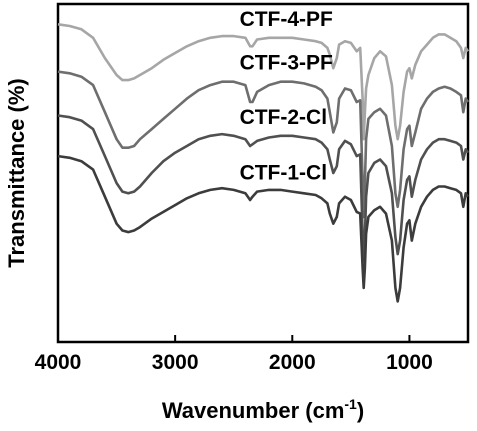 The height and width of the screenshot is (431, 477). I want to click on y-axis-title: Transmittance (%), so click(16, 173).